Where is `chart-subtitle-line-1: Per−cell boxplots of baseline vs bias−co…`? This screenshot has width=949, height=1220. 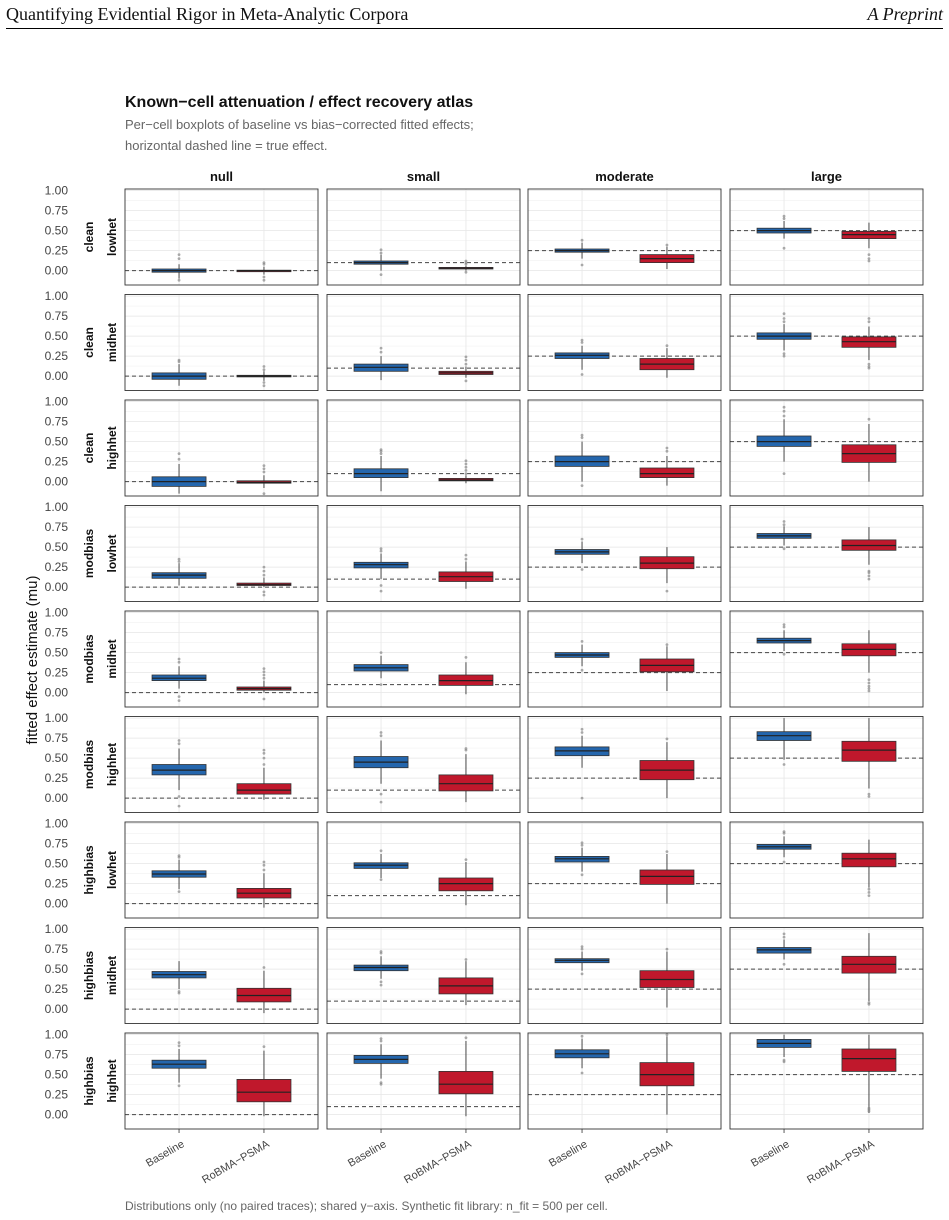 chart-subtitle-line-1: Per−cell boxplots of baseline vs bias−co… is located at coordinates (299, 124).